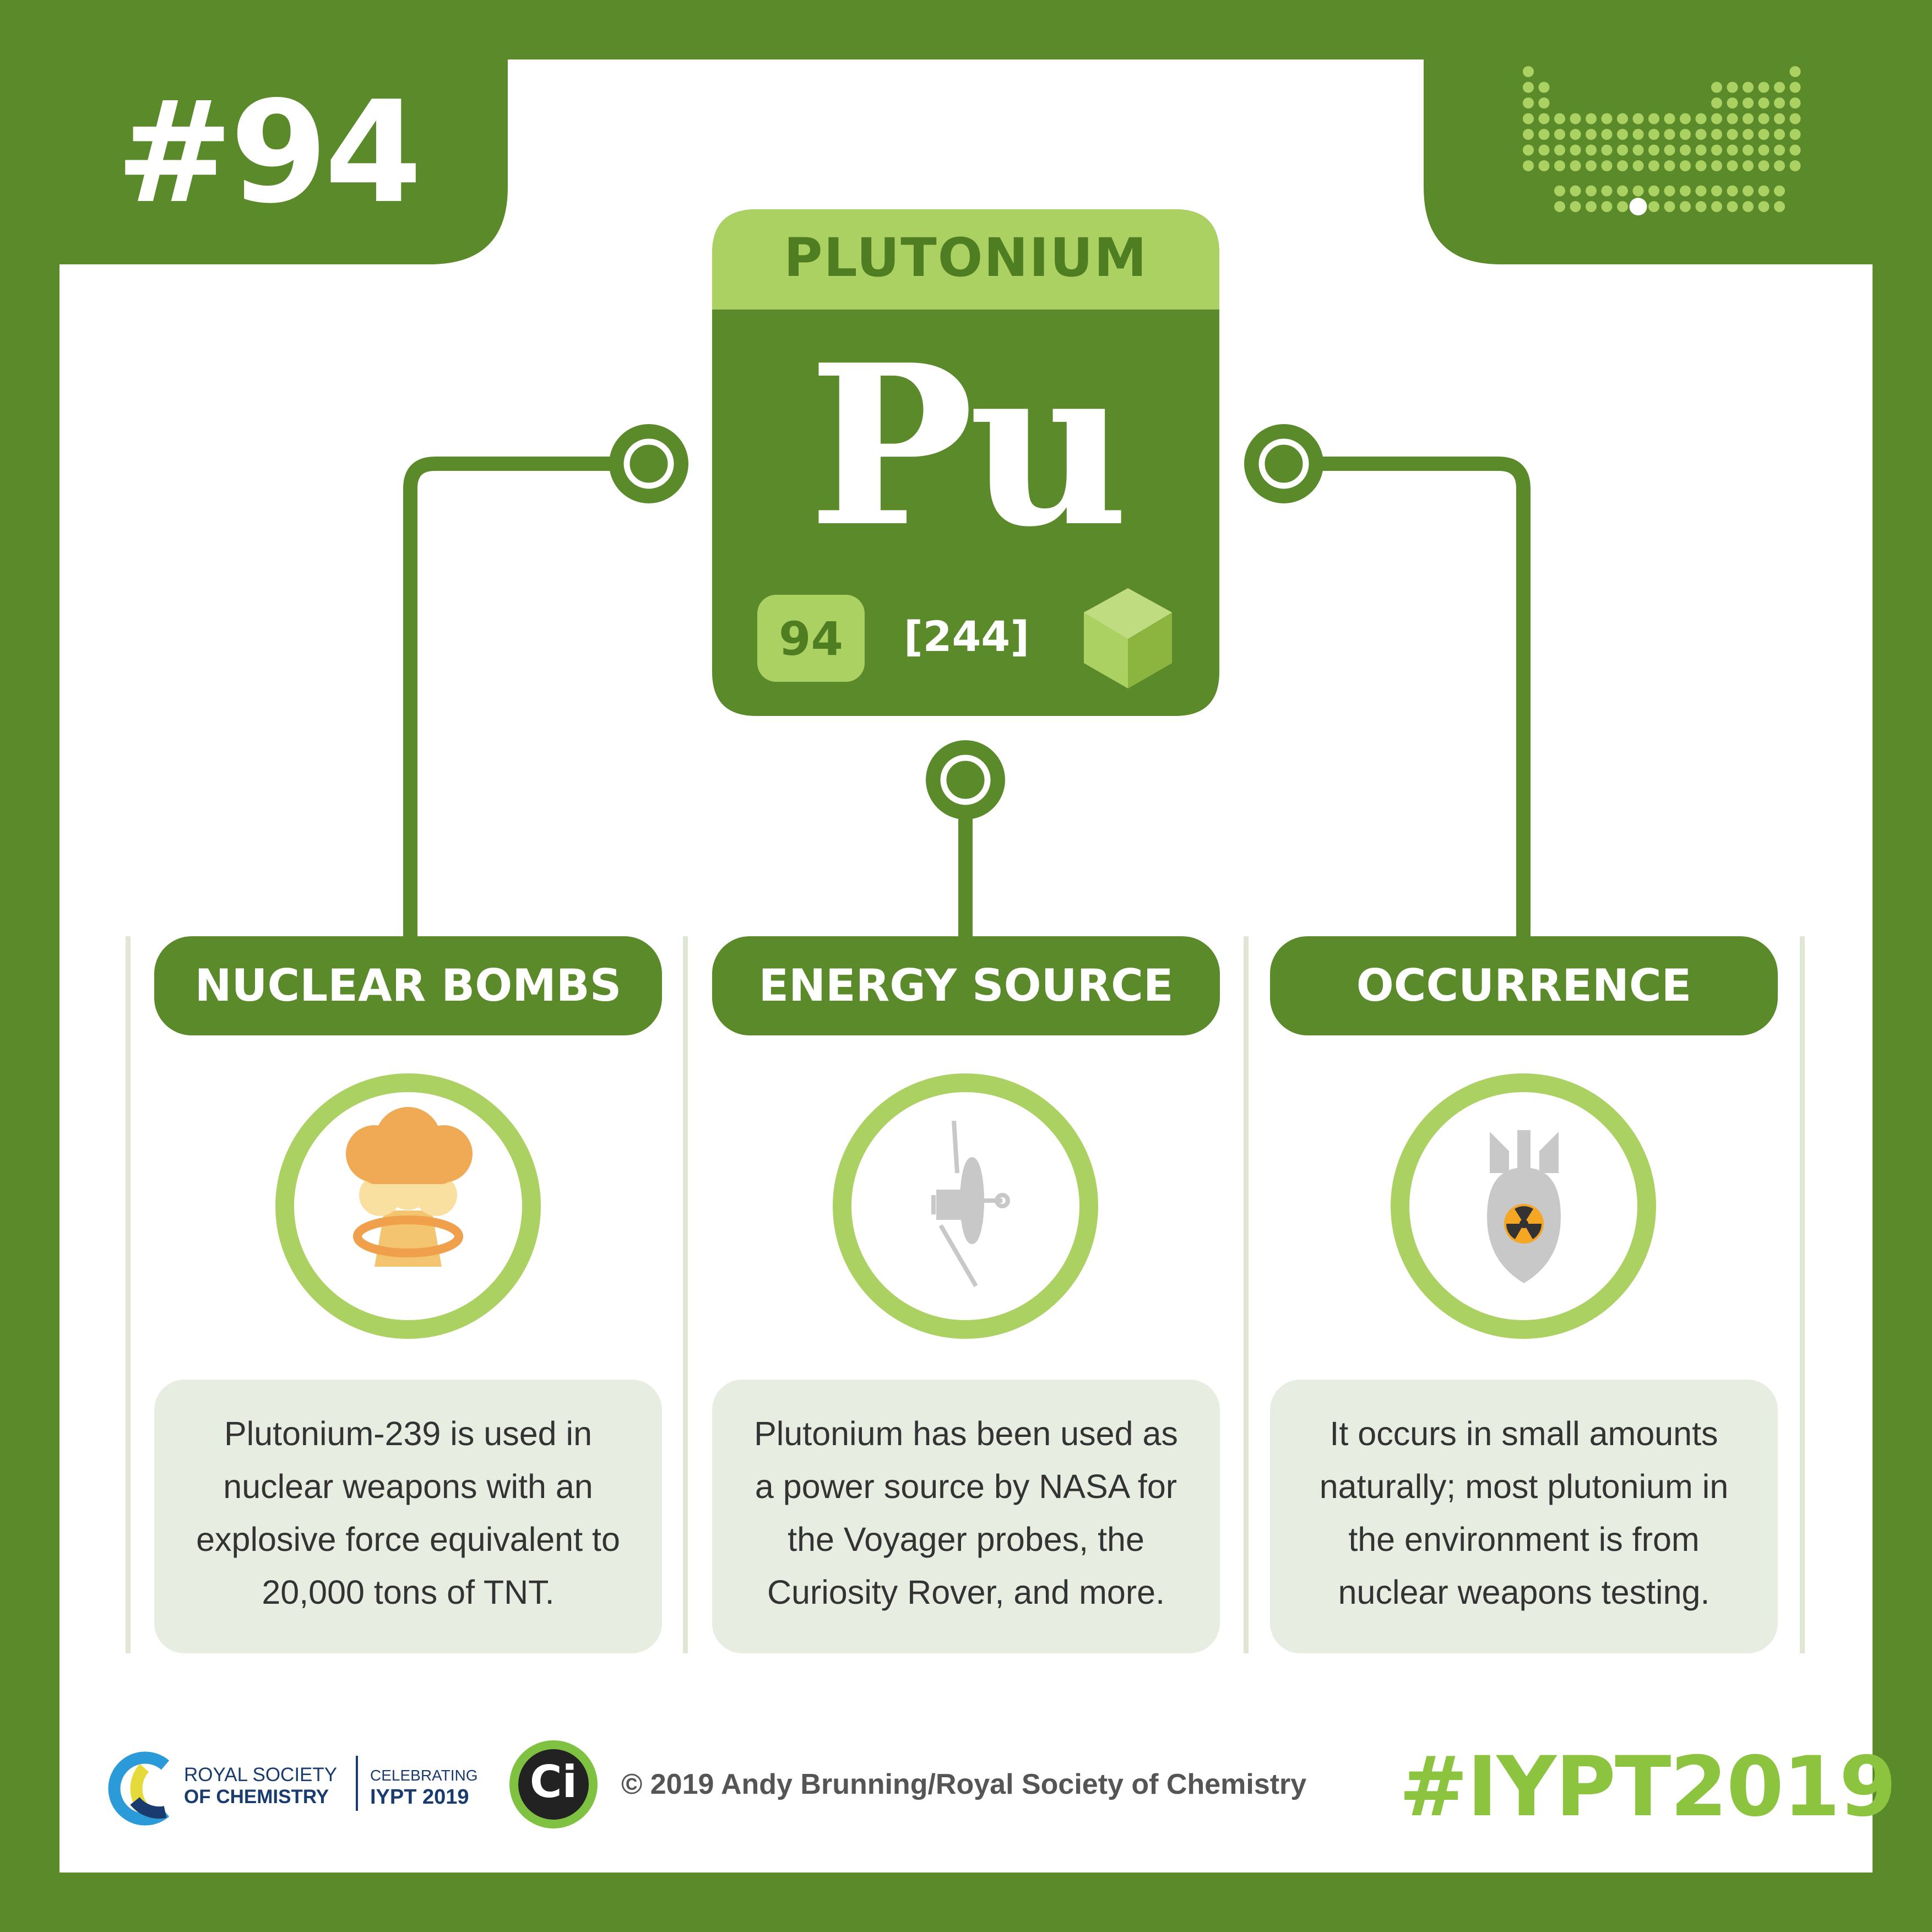 This screenshot has width=1932, height=1932. What do you see at coordinates (553, 1782) in the screenshot?
I see `ci-logo-text: Ci` at bounding box center [553, 1782].